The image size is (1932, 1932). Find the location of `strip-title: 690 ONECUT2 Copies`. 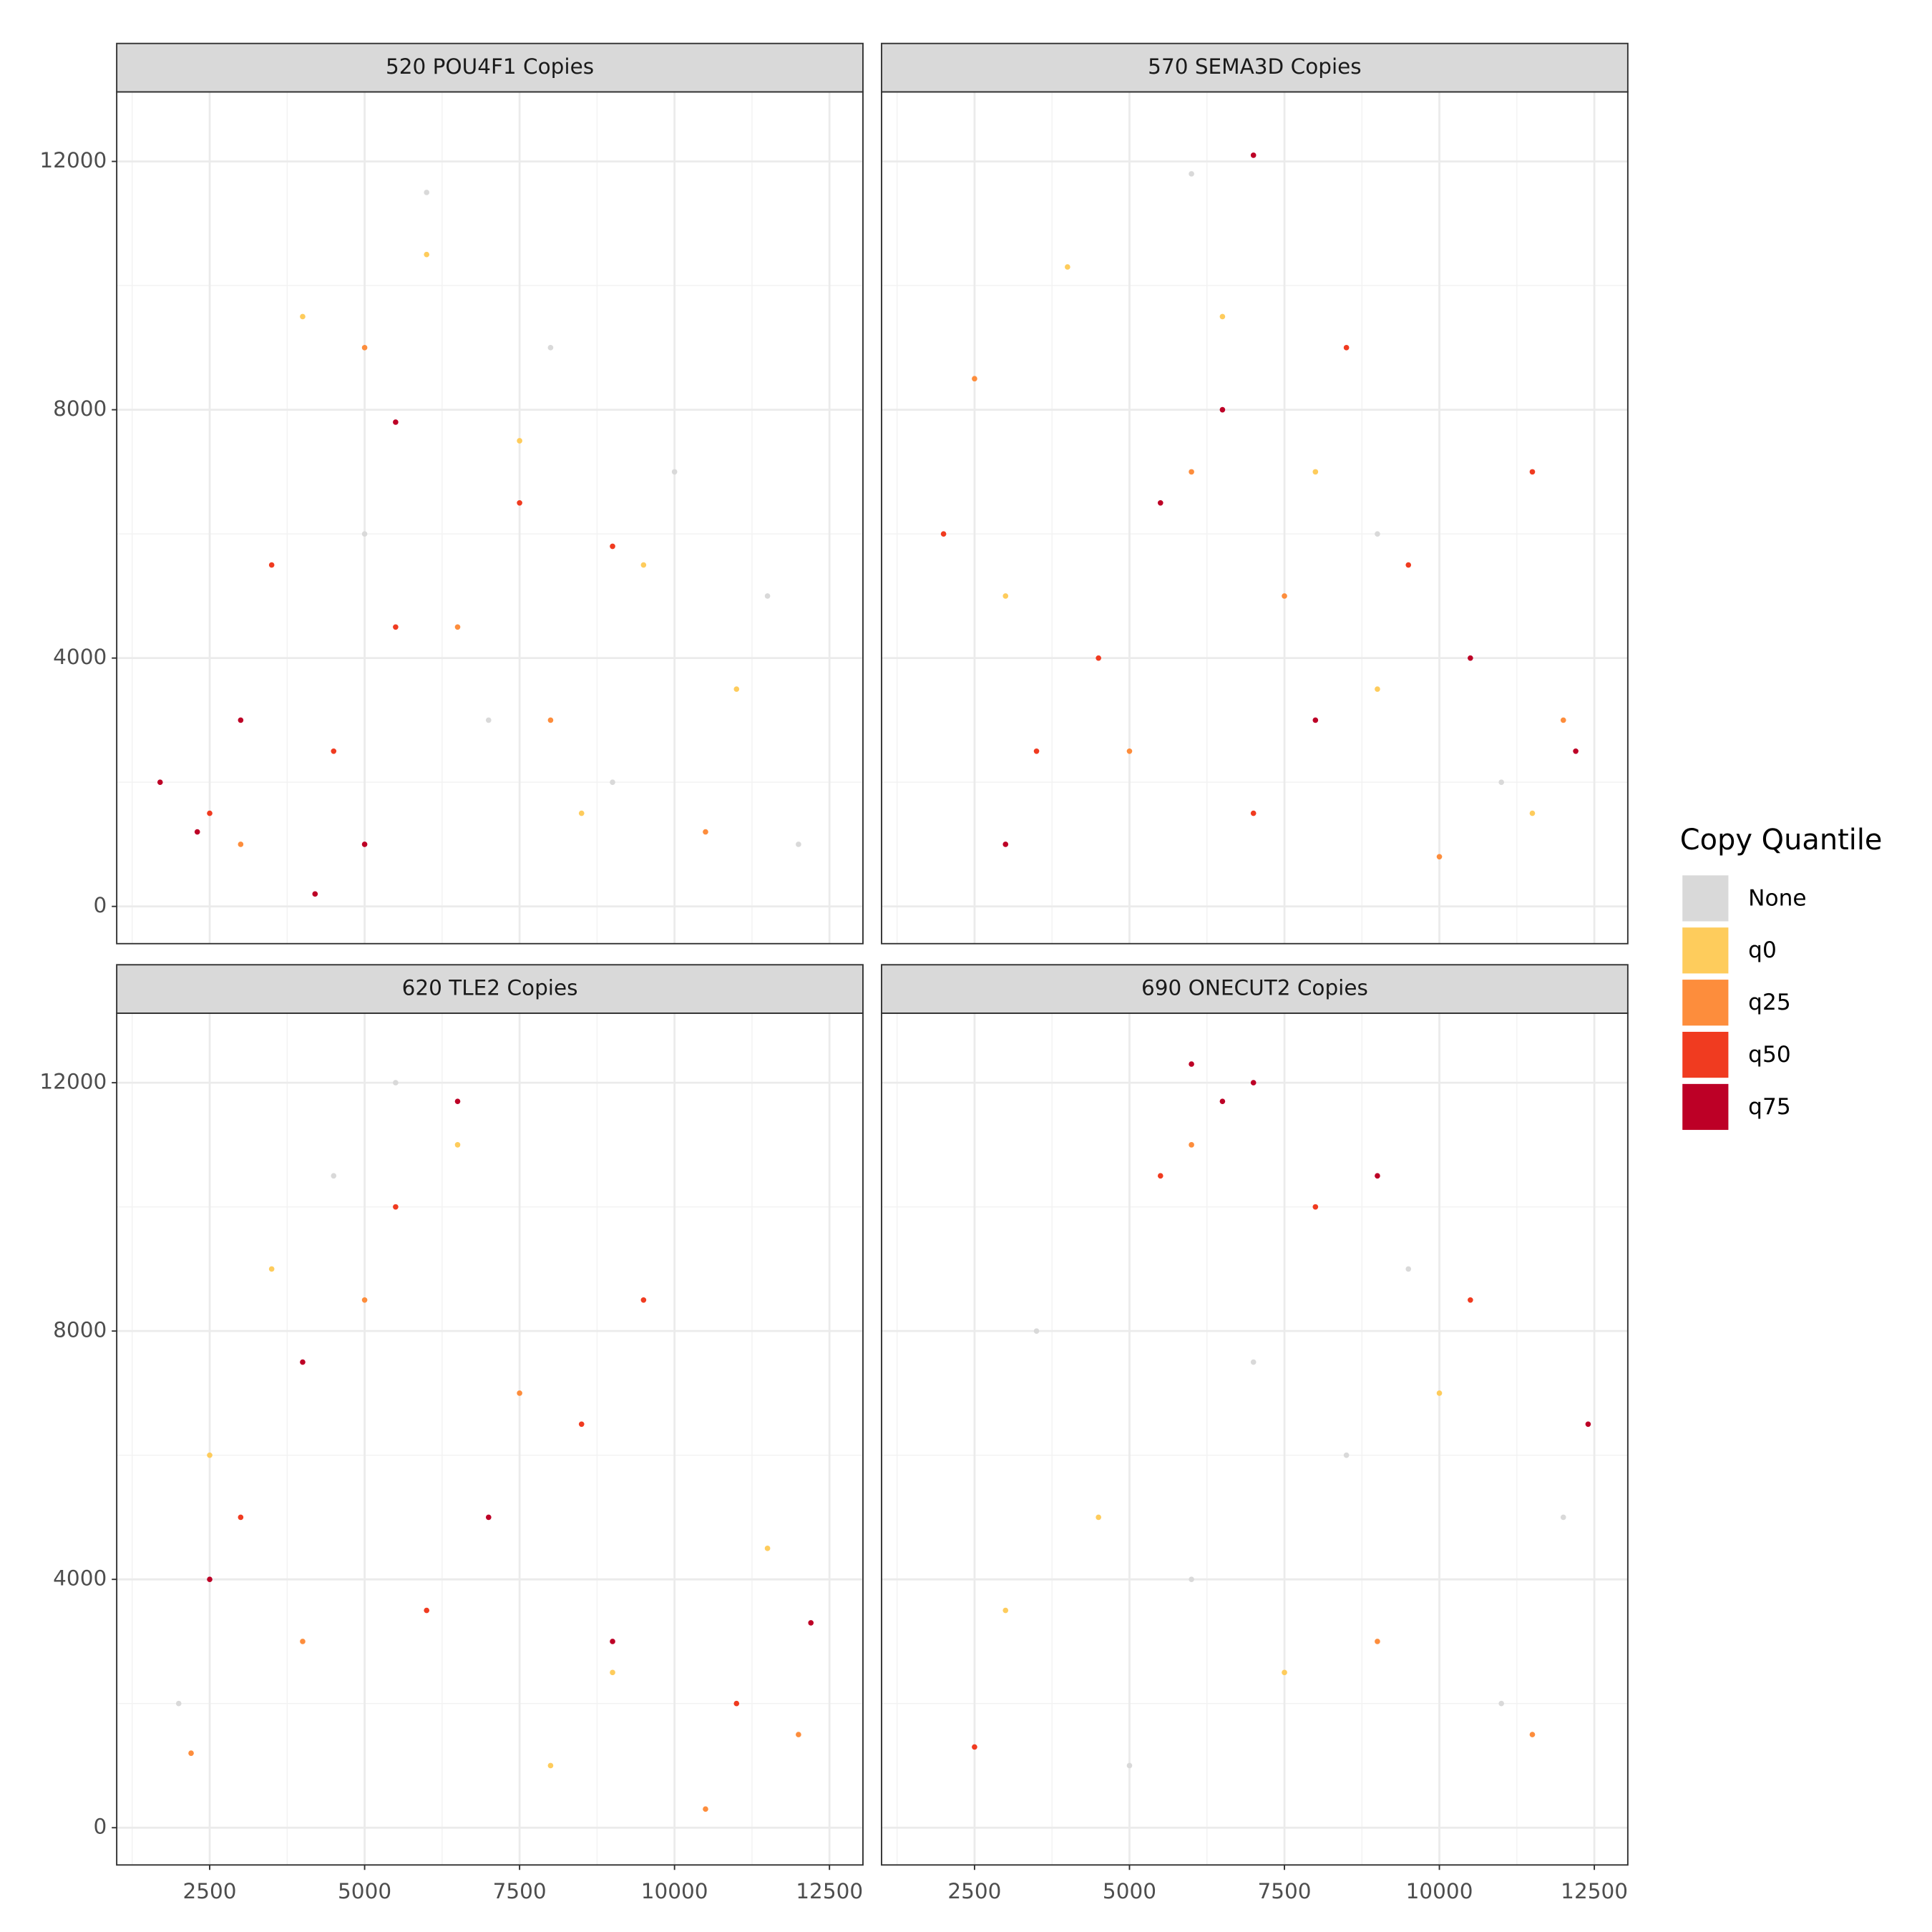

strip-title: 690 ONECUT2 Copies is located at coordinates (1254, 988).